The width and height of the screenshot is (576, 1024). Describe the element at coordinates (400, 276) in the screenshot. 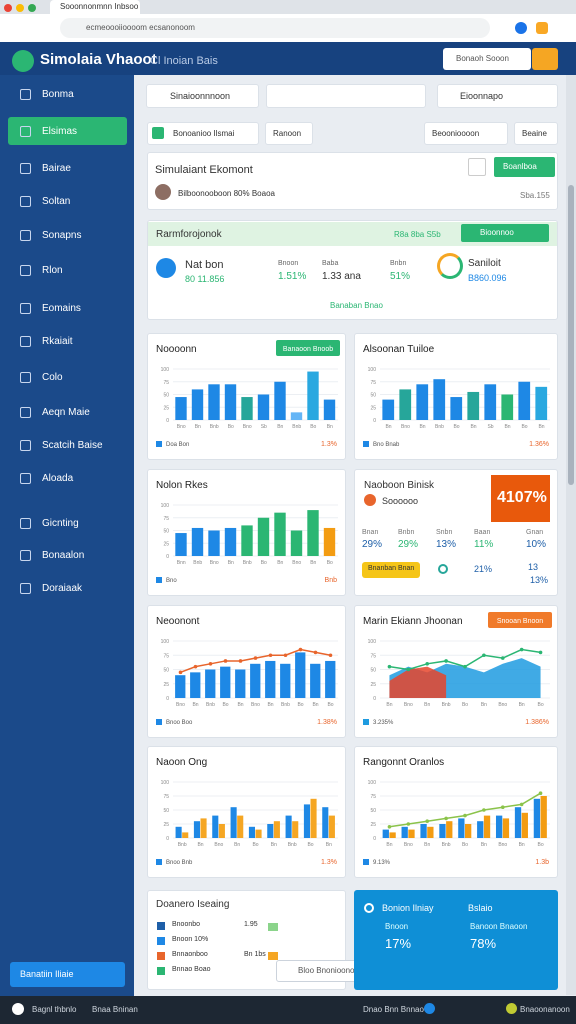

I see `stat-value: 51%` at that location.